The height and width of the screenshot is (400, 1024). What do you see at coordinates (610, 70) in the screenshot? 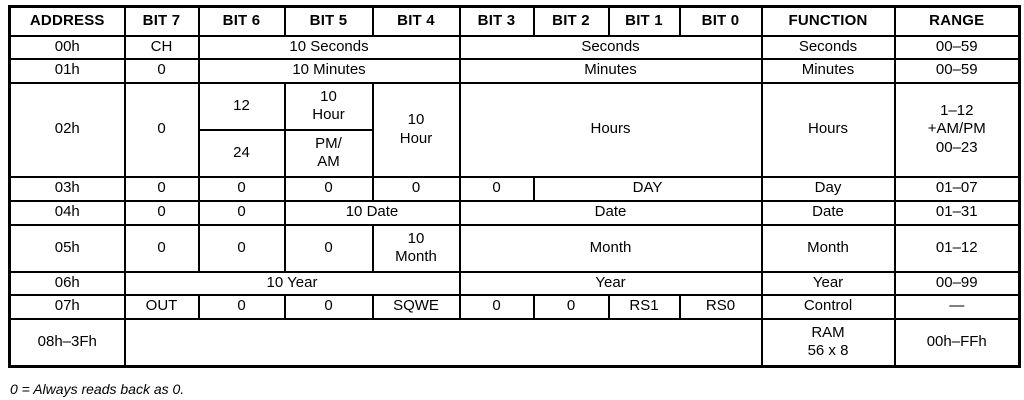
I see `cell-minutes: Minutes` at bounding box center [610, 70].